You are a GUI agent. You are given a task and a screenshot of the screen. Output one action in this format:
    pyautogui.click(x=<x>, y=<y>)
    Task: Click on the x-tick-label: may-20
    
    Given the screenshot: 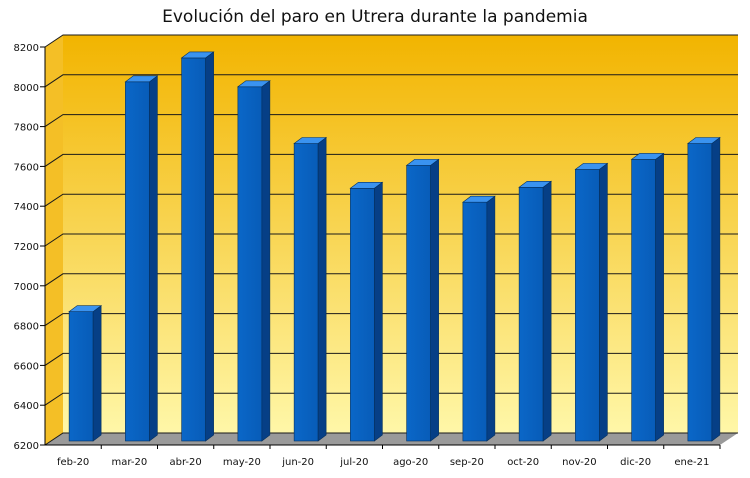 What is the action you would take?
    pyautogui.click(x=242, y=462)
    